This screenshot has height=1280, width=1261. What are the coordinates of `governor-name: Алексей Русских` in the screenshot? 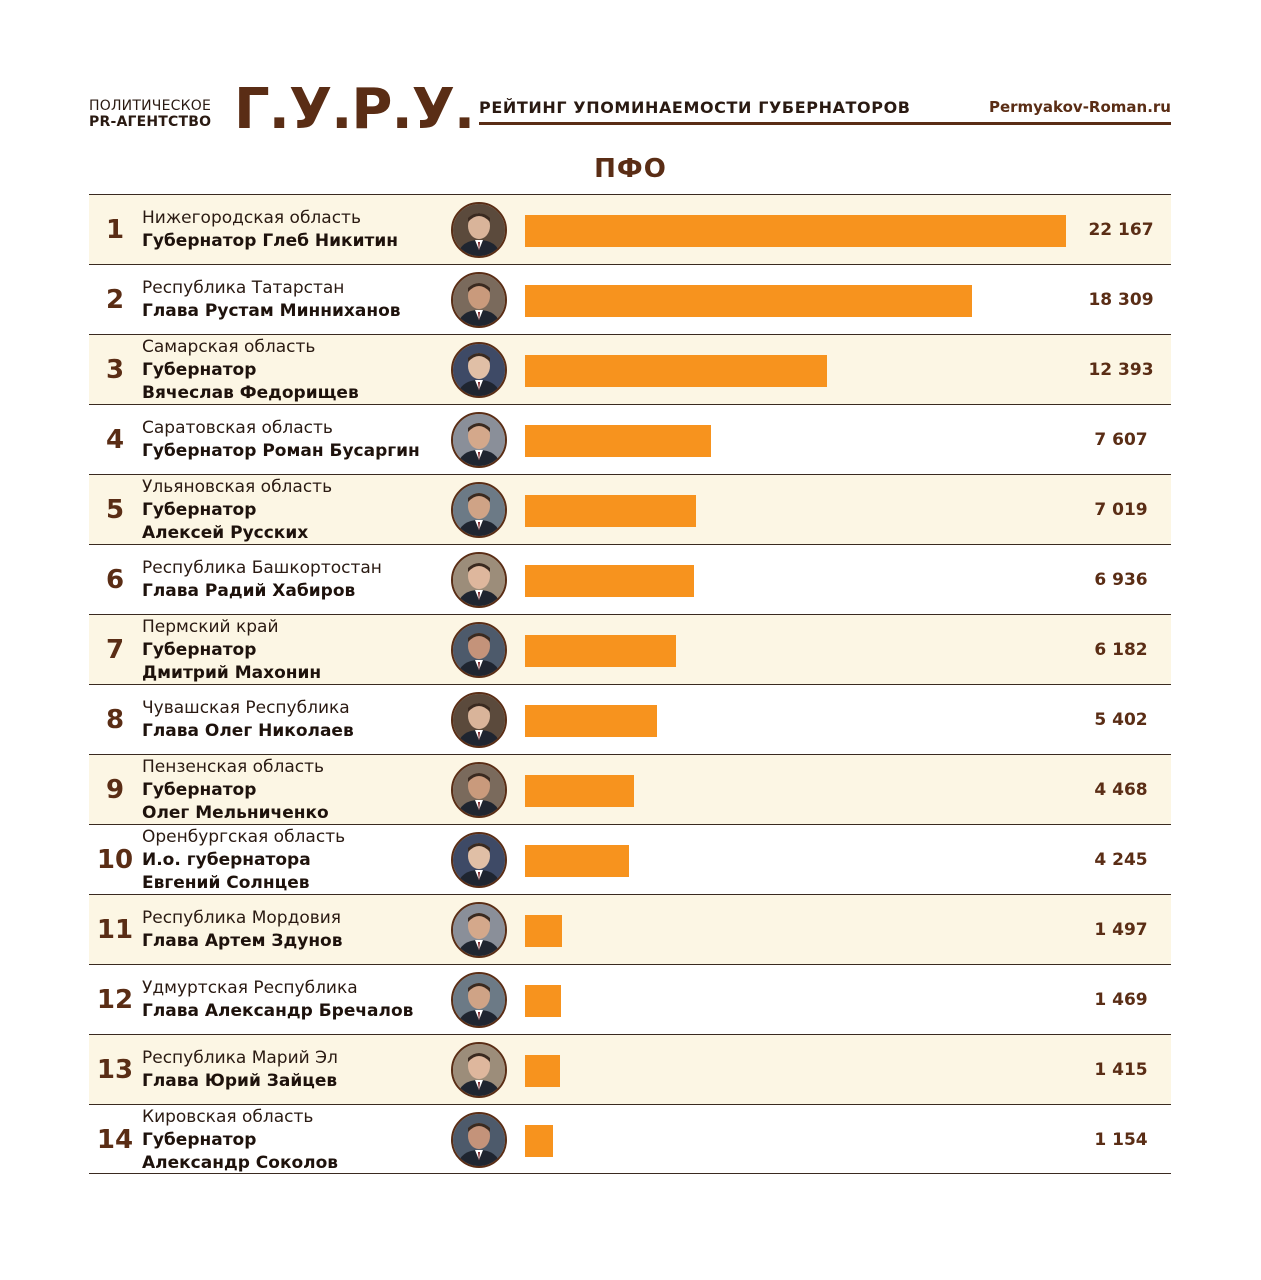 It's located at (225, 532).